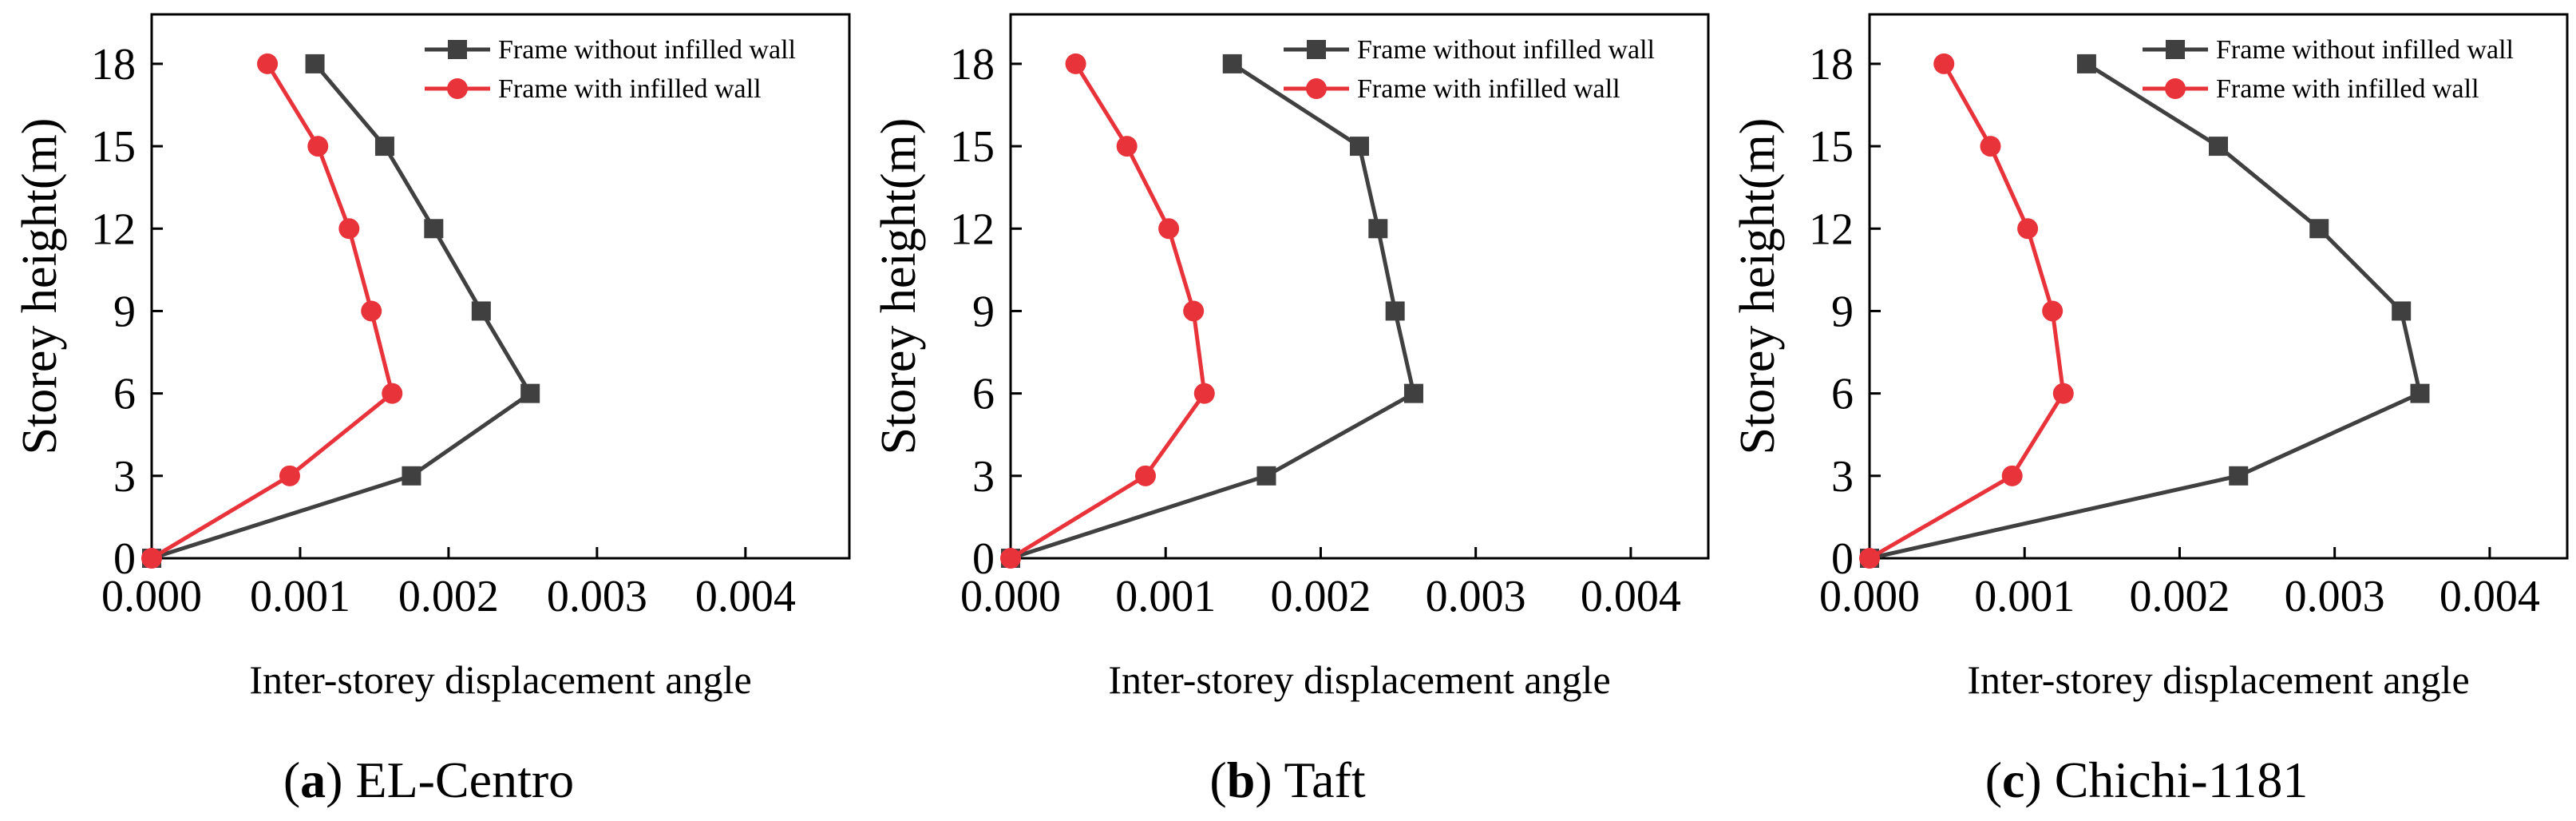  I want to click on panel-caption-a: (a) EL-Centro, so click(429, 780).